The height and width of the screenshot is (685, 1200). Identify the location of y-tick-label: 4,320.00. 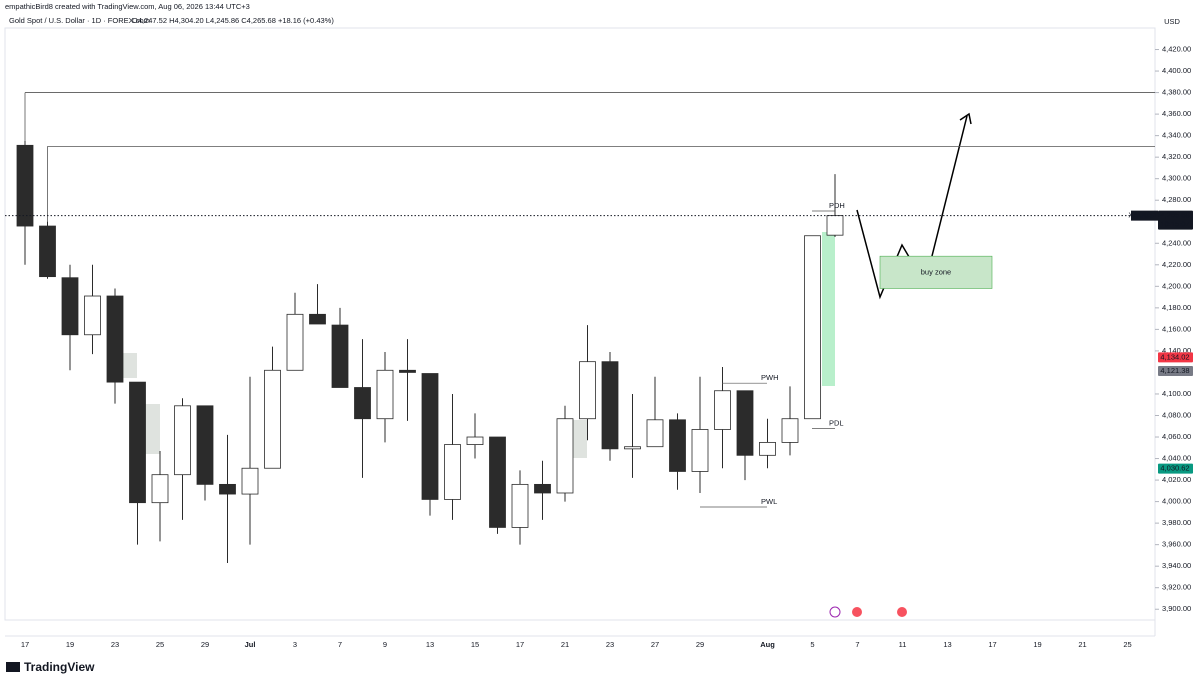
(1176, 156).